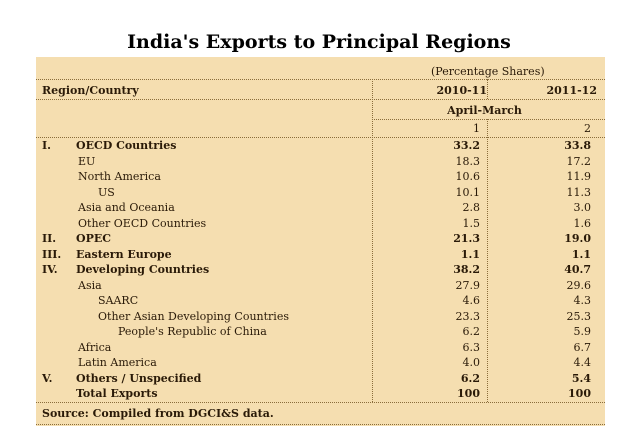  I want to click on cell-2010-11: 6.3, so click(471, 347).